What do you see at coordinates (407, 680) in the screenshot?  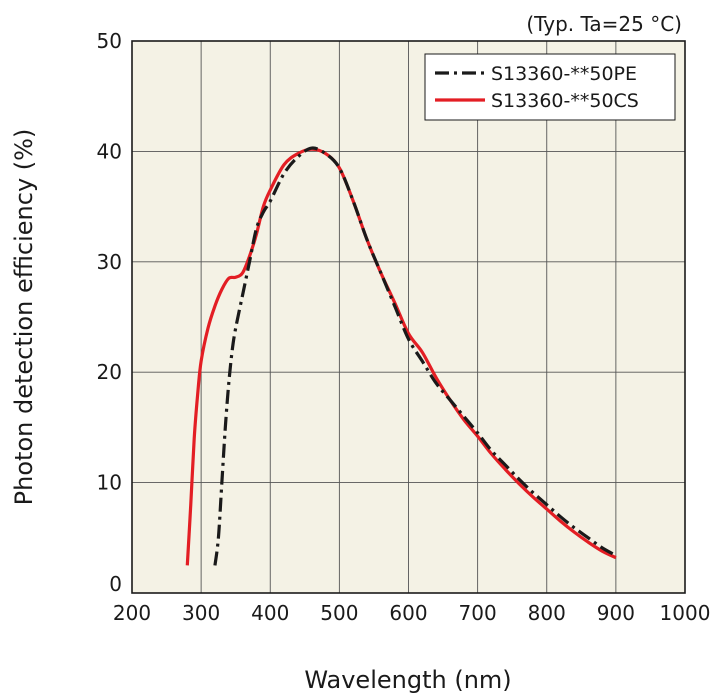 I see `x-axis-title: Wavelength (nm)` at bounding box center [407, 680].